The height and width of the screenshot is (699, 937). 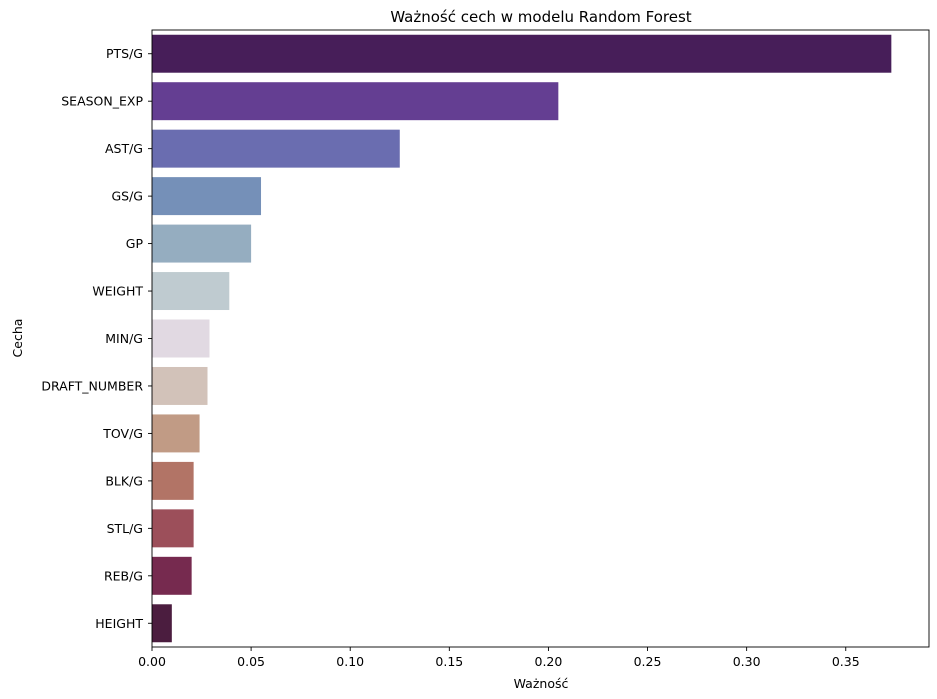 I want to click on y-tick-label: BLK/G, so click(x=124, y=480).